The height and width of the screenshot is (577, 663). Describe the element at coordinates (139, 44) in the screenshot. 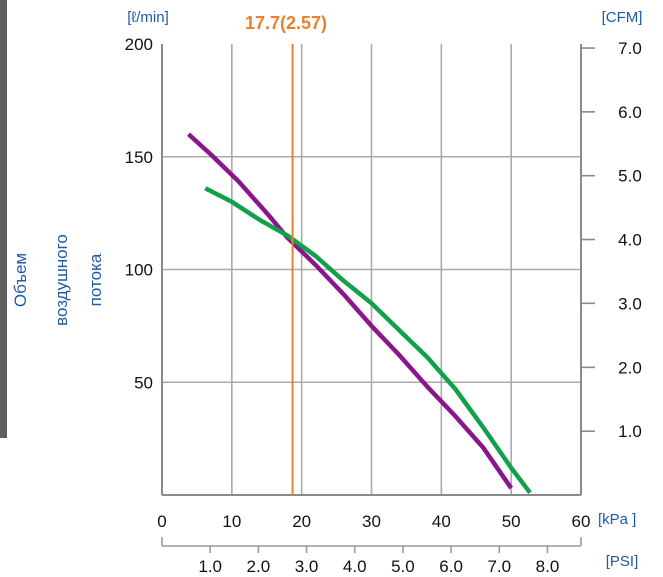

I see `y-tick-label-200: 200` at that location.